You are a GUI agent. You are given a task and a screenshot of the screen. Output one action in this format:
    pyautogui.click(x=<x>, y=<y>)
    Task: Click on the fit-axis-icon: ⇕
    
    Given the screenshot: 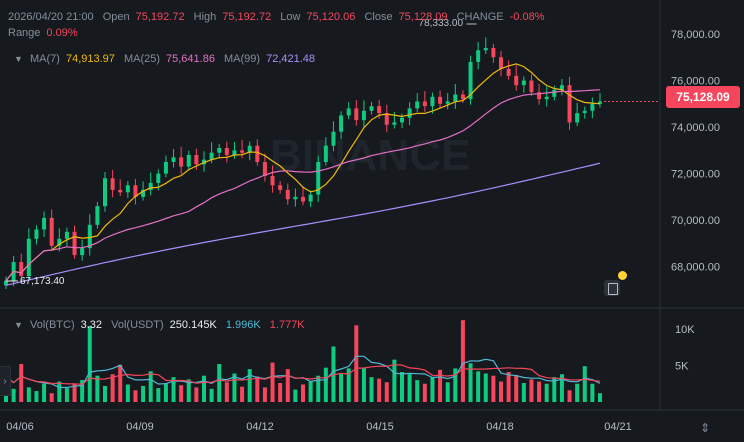 What is the action you would take?
    pyautogui.click(x=705, y=428)
    